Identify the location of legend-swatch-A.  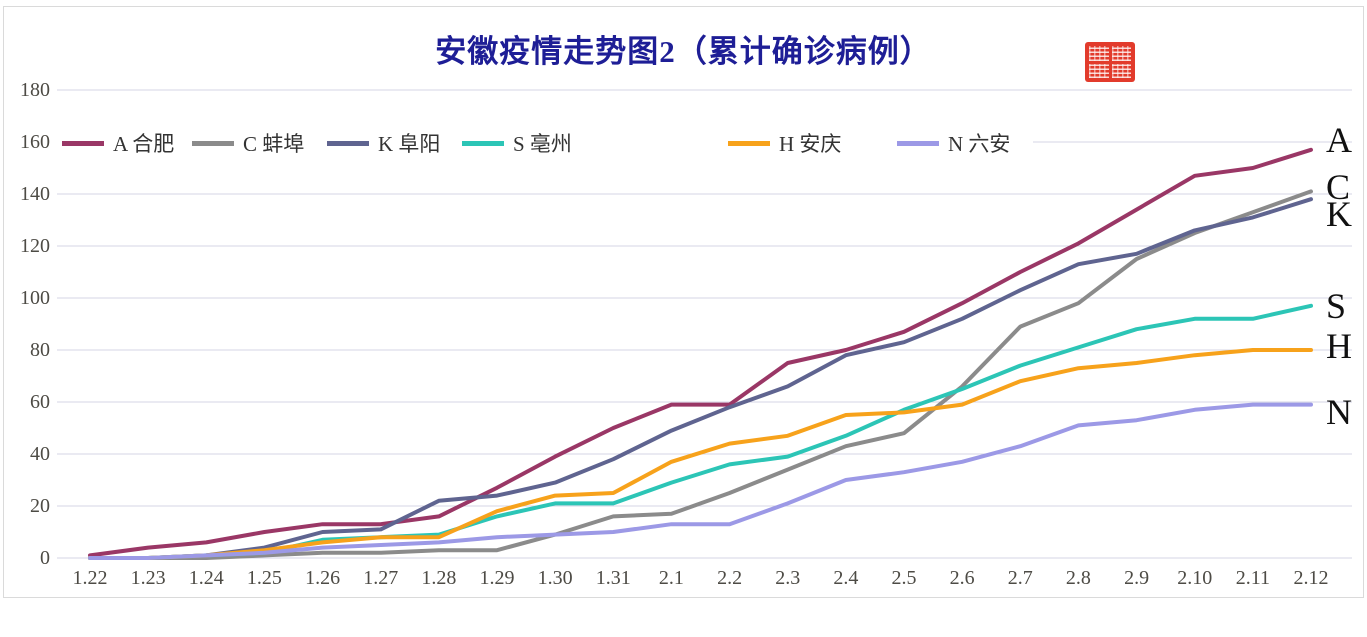
(83, 143).